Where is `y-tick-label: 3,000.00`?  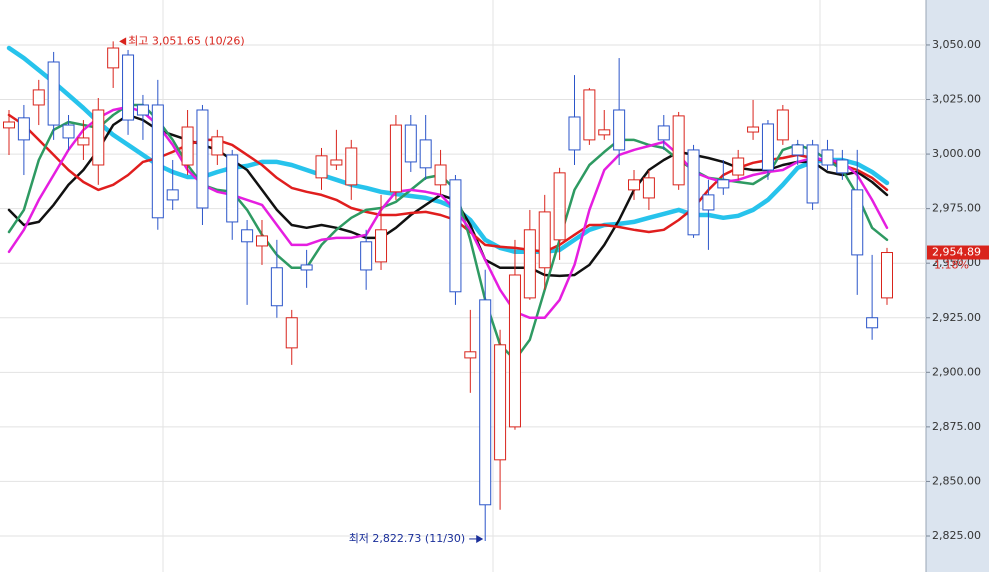
y-tick-label: 3,000.00 is located at coordinates (956, 153).